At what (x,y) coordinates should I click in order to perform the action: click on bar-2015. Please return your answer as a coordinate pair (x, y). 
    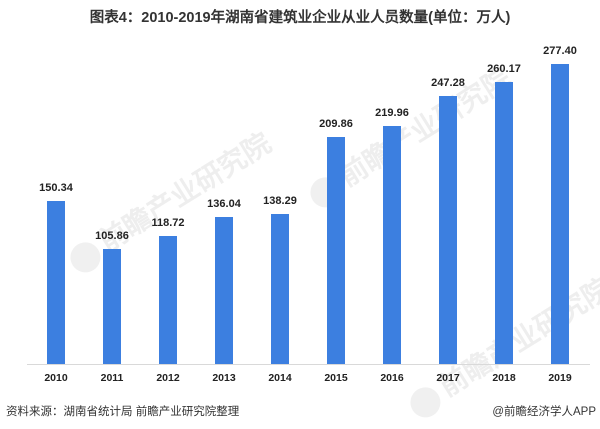
    Looking at the image, I should click on (336, 250).